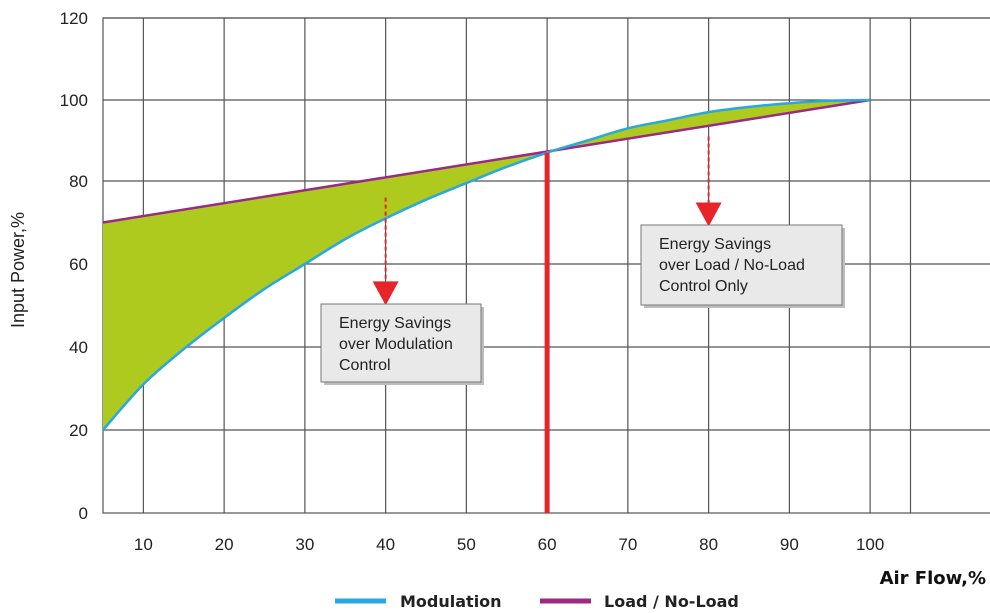 The width and height of the screenshot is (990, 613). What do you see at coordinates (78, 347) in the screenshot?
I see `y-tick-label: 40` at bounding box center [78, 347].